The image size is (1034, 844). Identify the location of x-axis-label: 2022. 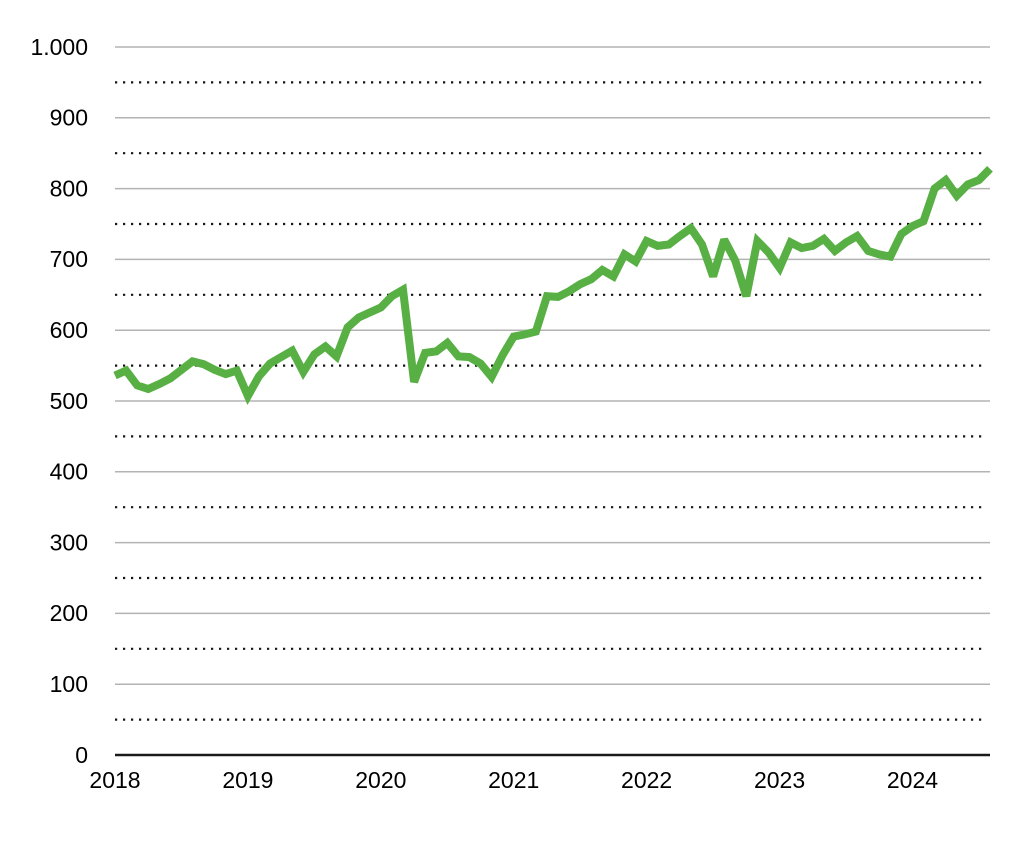
(646, 780).